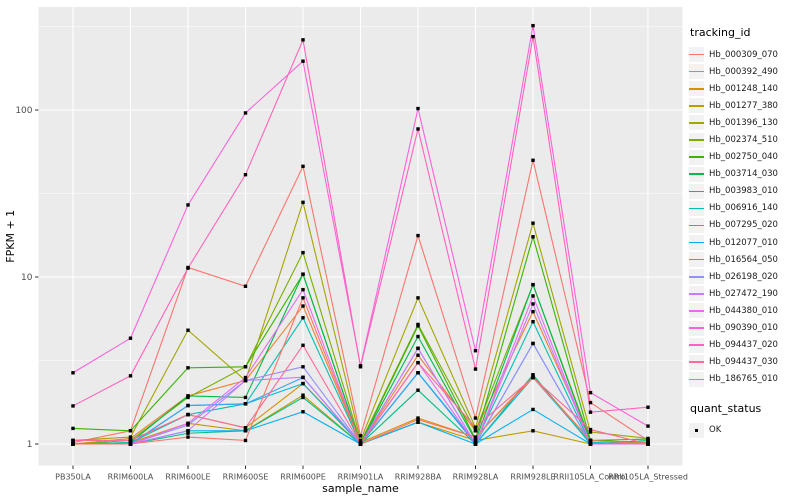  What do you see at coordinates (743, 345) in the screenshot?
I see `legend-entry-label: Hb_094437_020` at bounding box center [743, 345].